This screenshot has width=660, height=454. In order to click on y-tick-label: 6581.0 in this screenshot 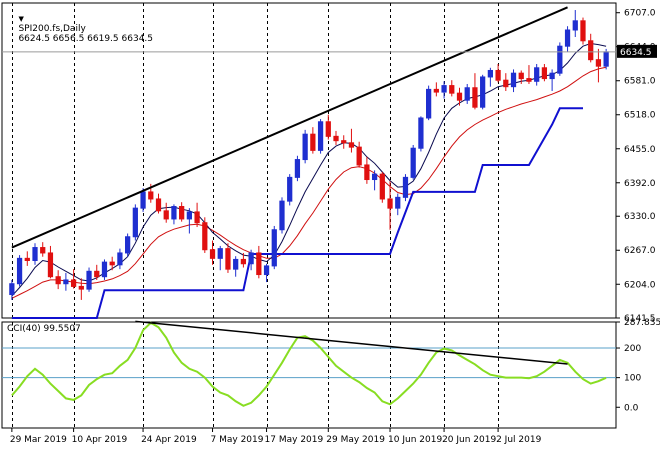, I will do `click(640, 82)`.